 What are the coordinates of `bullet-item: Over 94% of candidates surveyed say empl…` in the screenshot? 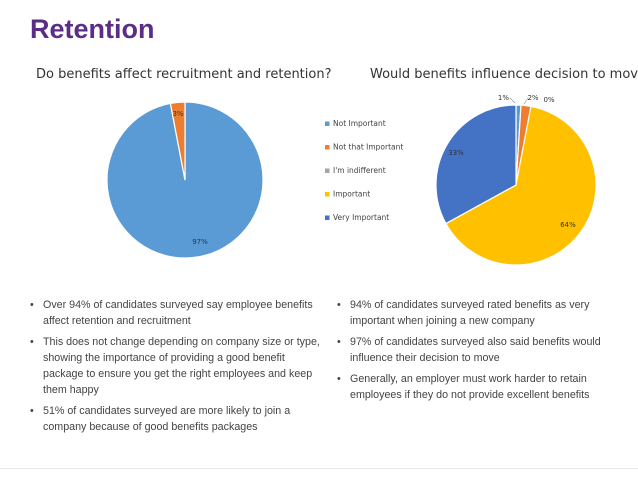 It's located at (175, 313).